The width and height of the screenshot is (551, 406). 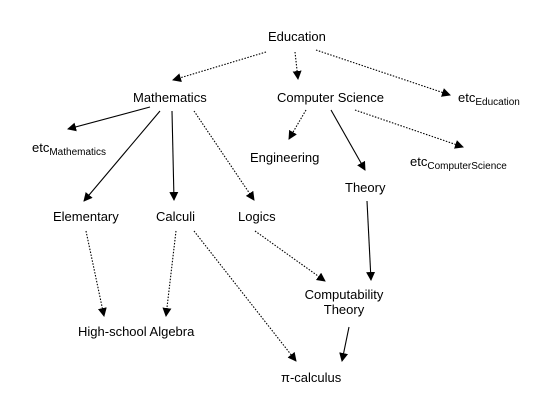 I want to click on edge-mathematics-to-calculi, so click(x=174, y=155).